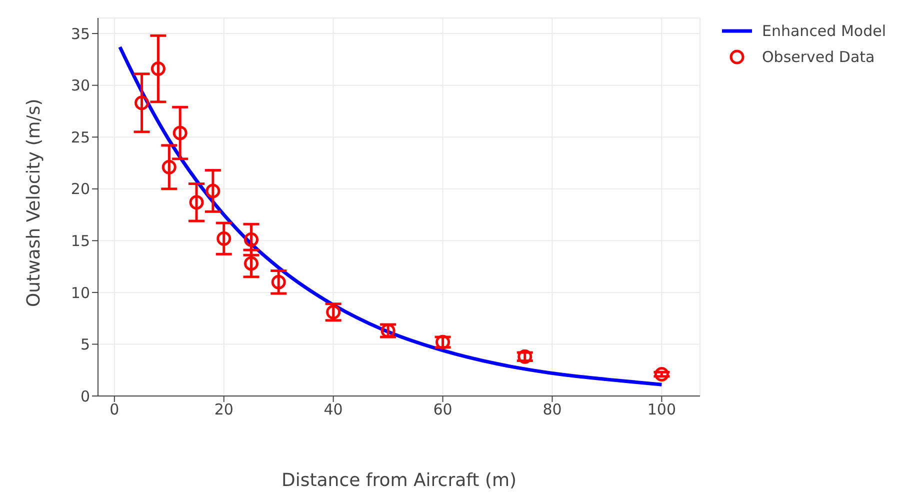  I want to click on y-tick-label: 35, so click(80, 33).